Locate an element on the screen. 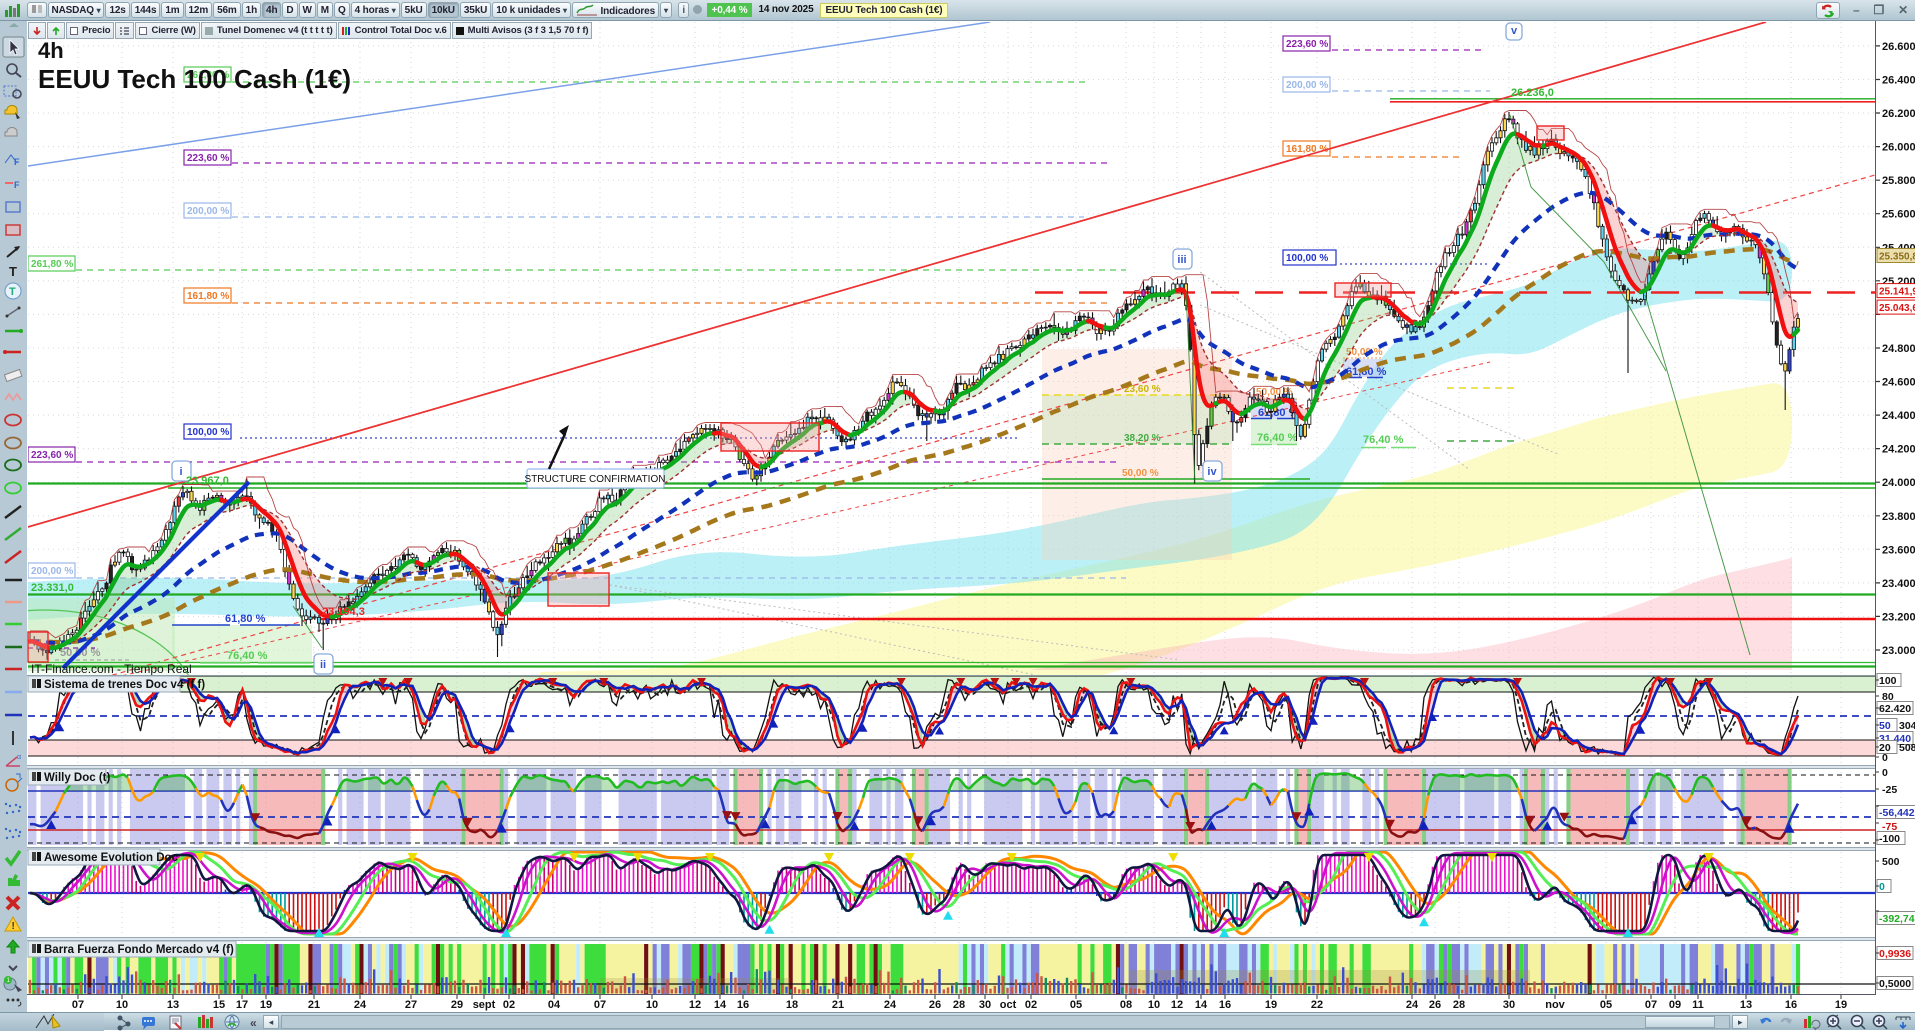 This screenshot has width=1915, height=1035. svg-text: 23.967,0 is located at coordinates (207, 481).